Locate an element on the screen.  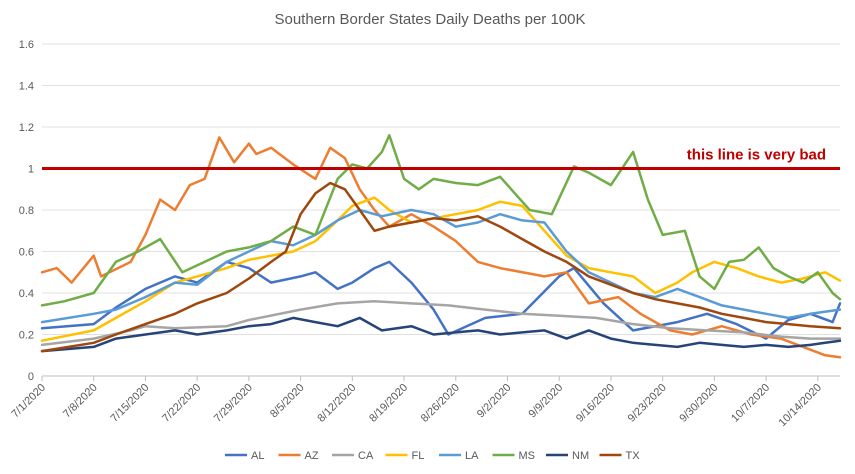
legend-label-nm: NM is located at coordinates (580, 456).